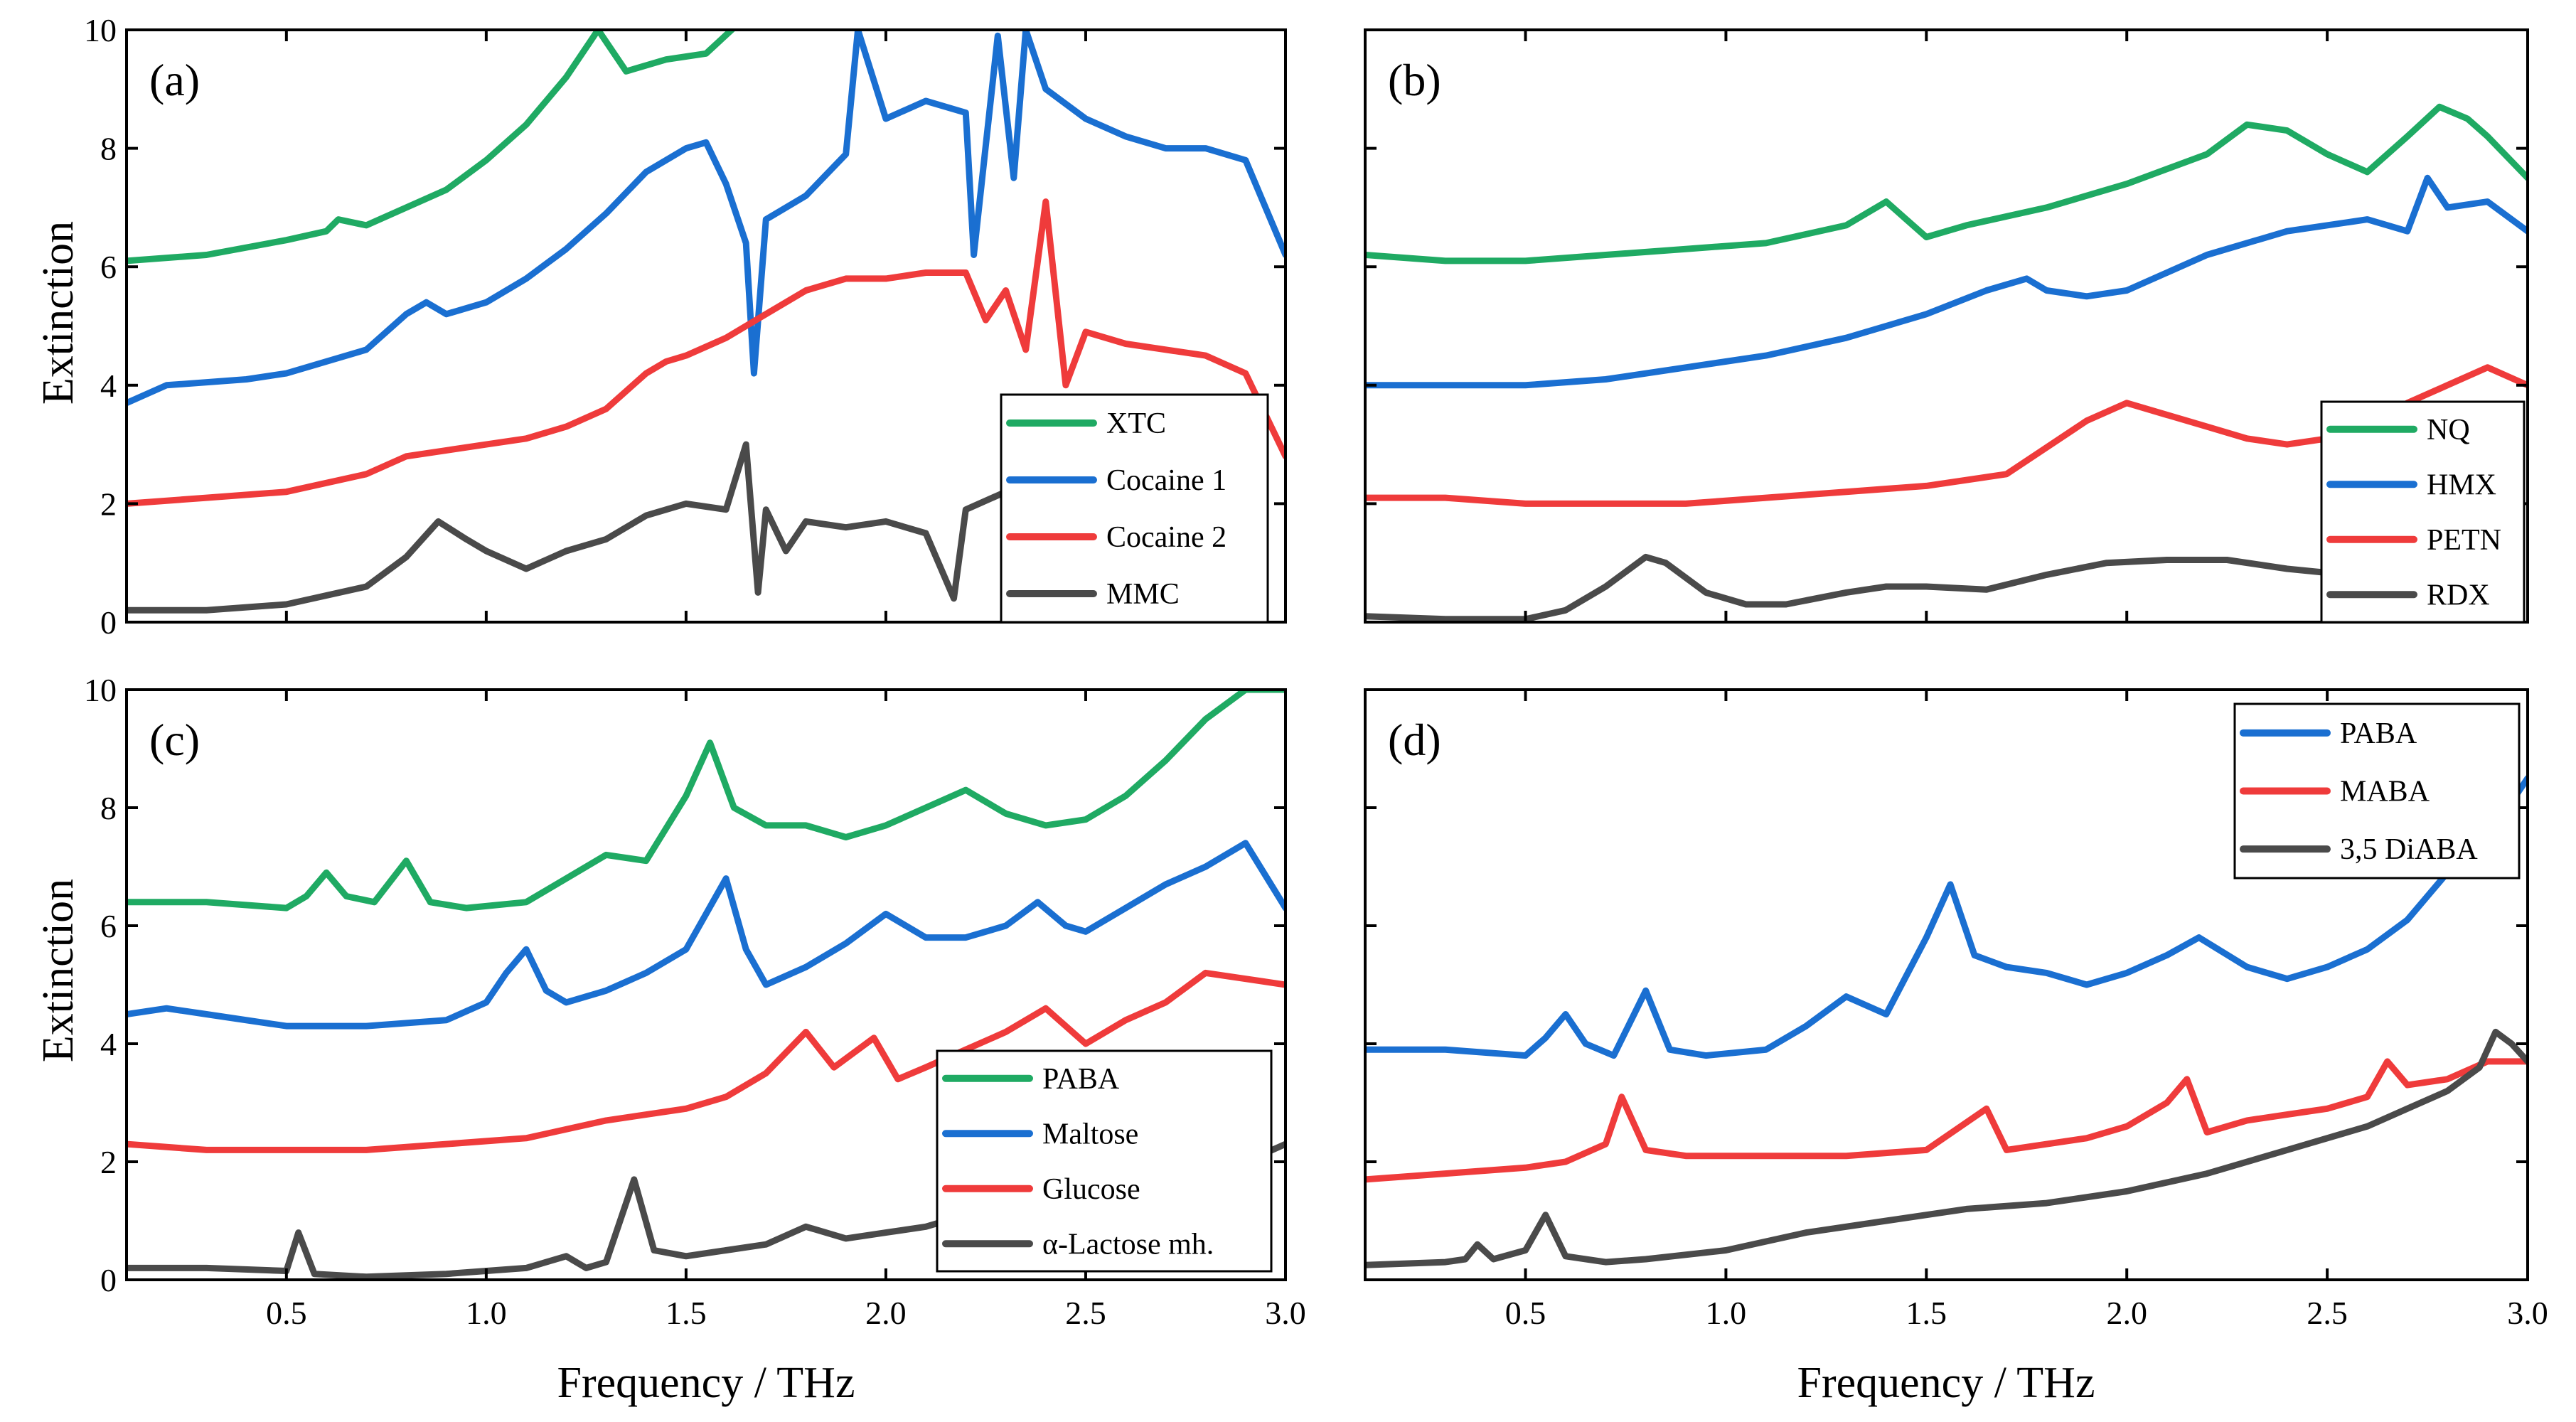 This screenshot has height=1422, width=2576. I want to click on legend-label: 3,5 DiABA, so click(2409, 849).